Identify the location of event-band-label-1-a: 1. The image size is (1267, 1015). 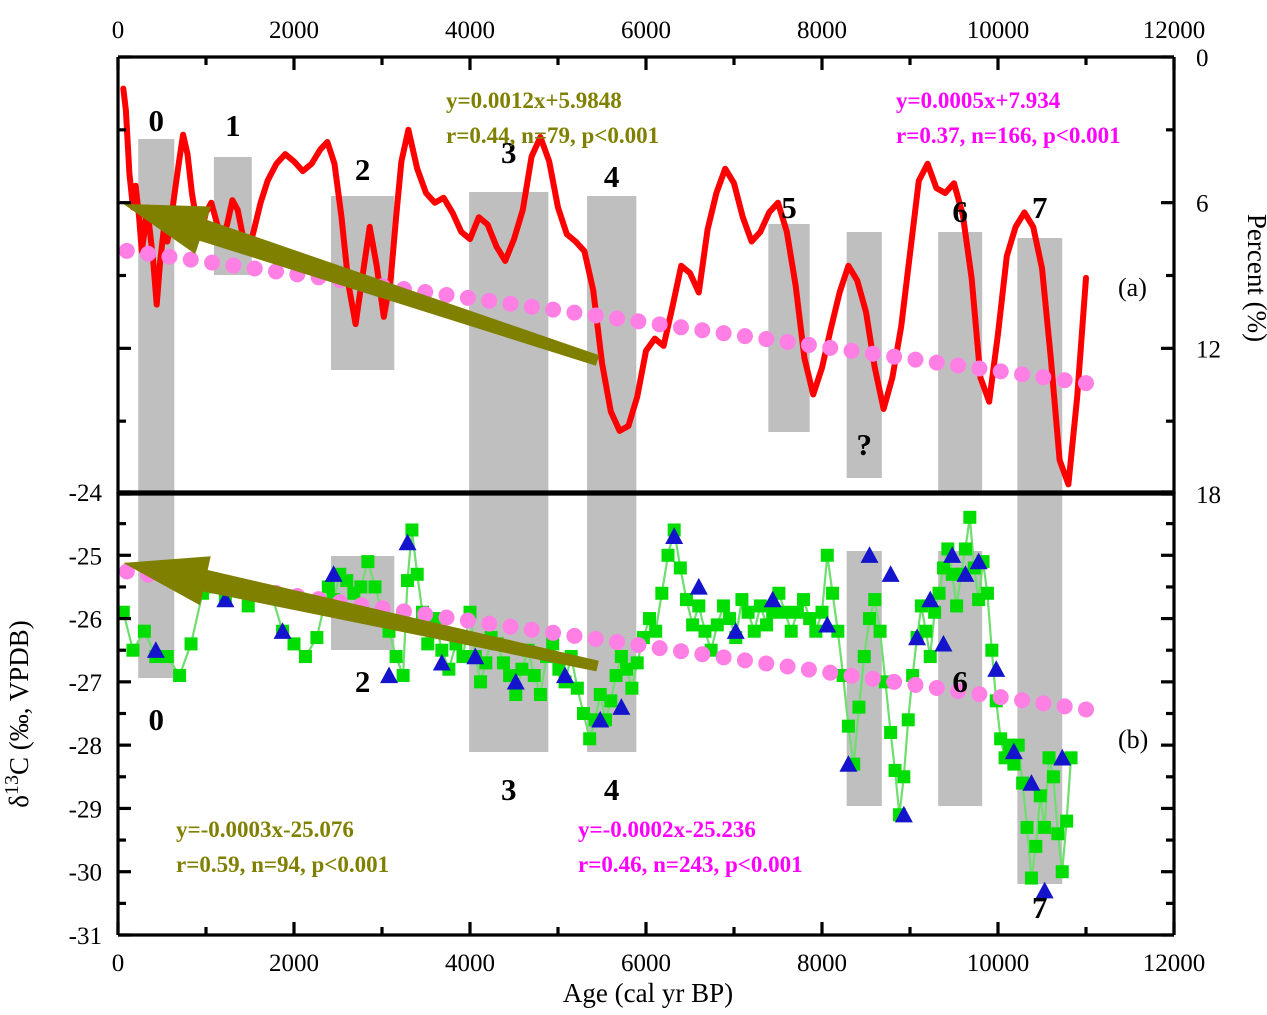
(233, 125).